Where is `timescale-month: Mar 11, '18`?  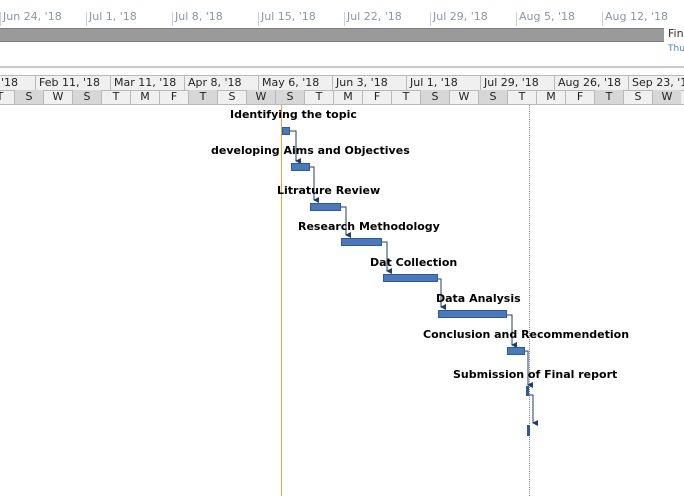 timescale-month: Mar 11, '18 is located at coordinates (147, 83).